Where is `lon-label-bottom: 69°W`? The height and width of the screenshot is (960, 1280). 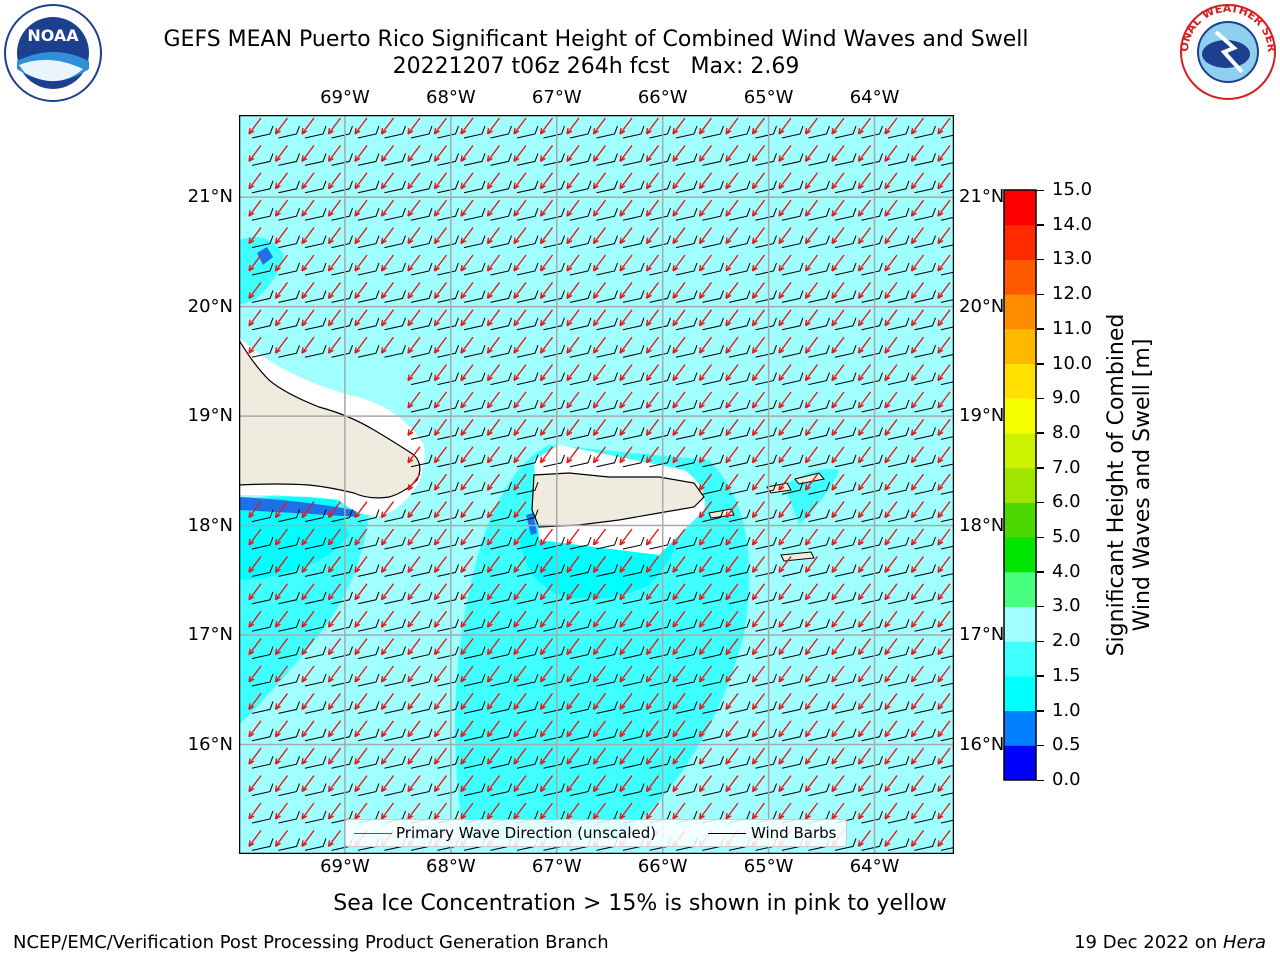 lon-label-bottom: 69°W is located at coordinates (345, 866).